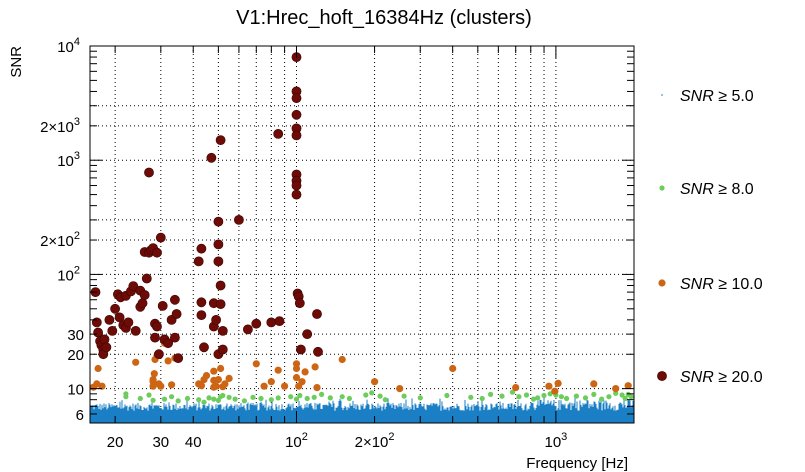 Image resolution: width=805 pixels, height=472 pixels. Describe the element at coordinates (68, 274) in the screenshot. I see `y-tick-label: 10²` at that location.